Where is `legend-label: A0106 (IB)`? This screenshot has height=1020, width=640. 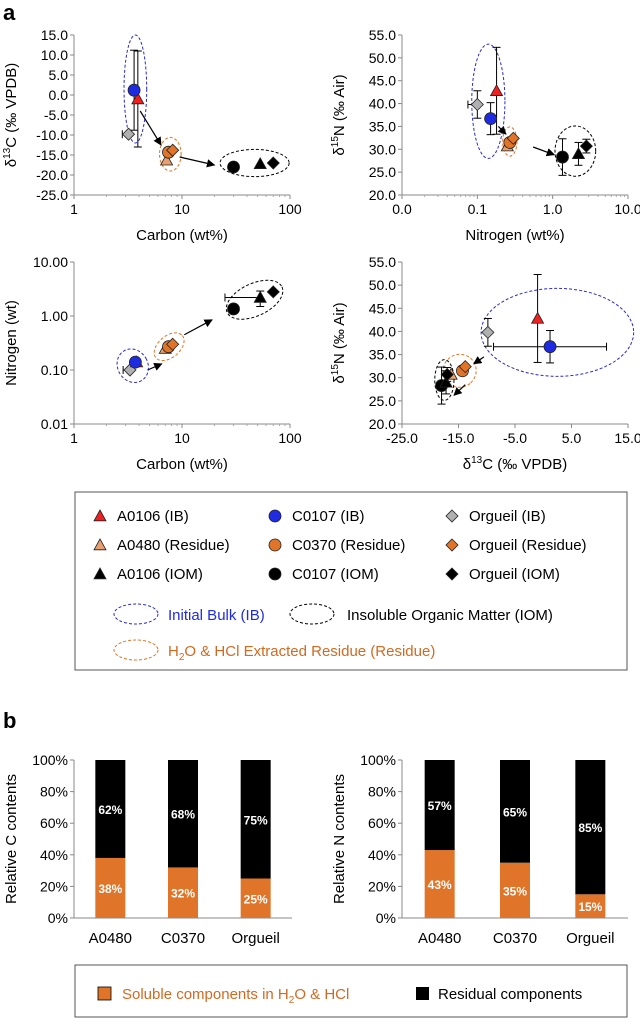
legend-label: A0106 (IB) is located at coordinates (153, 516).